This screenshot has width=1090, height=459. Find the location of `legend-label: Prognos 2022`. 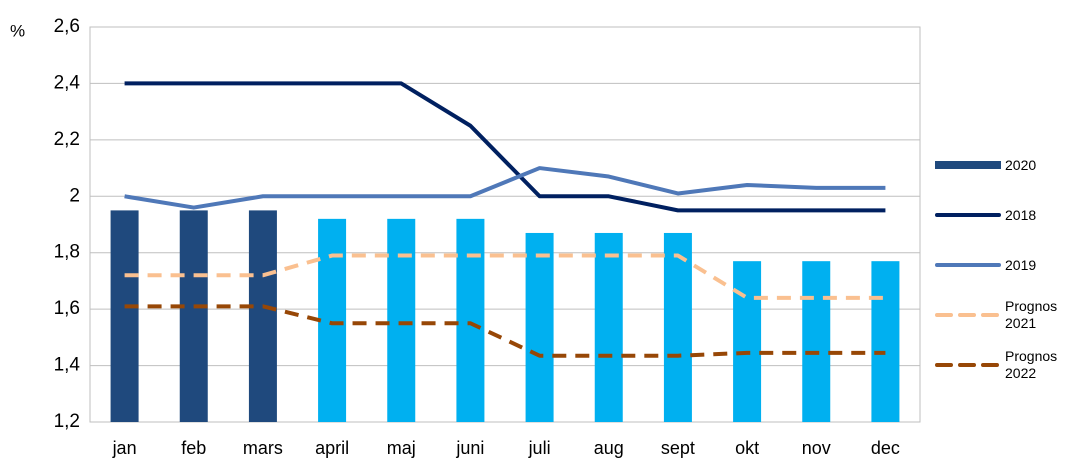

legend-label: Prognos 2022 is located at coordinates (1031, 364).